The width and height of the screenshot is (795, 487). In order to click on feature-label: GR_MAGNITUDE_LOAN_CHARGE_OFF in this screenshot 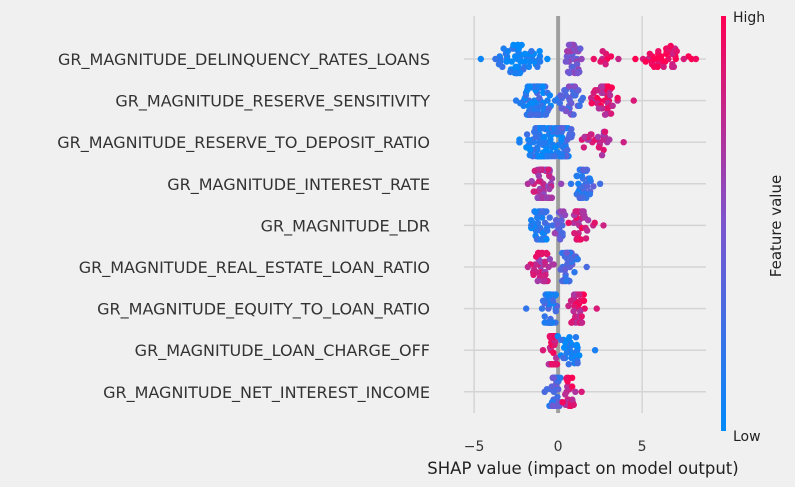, I will do `click(282, 351)`.